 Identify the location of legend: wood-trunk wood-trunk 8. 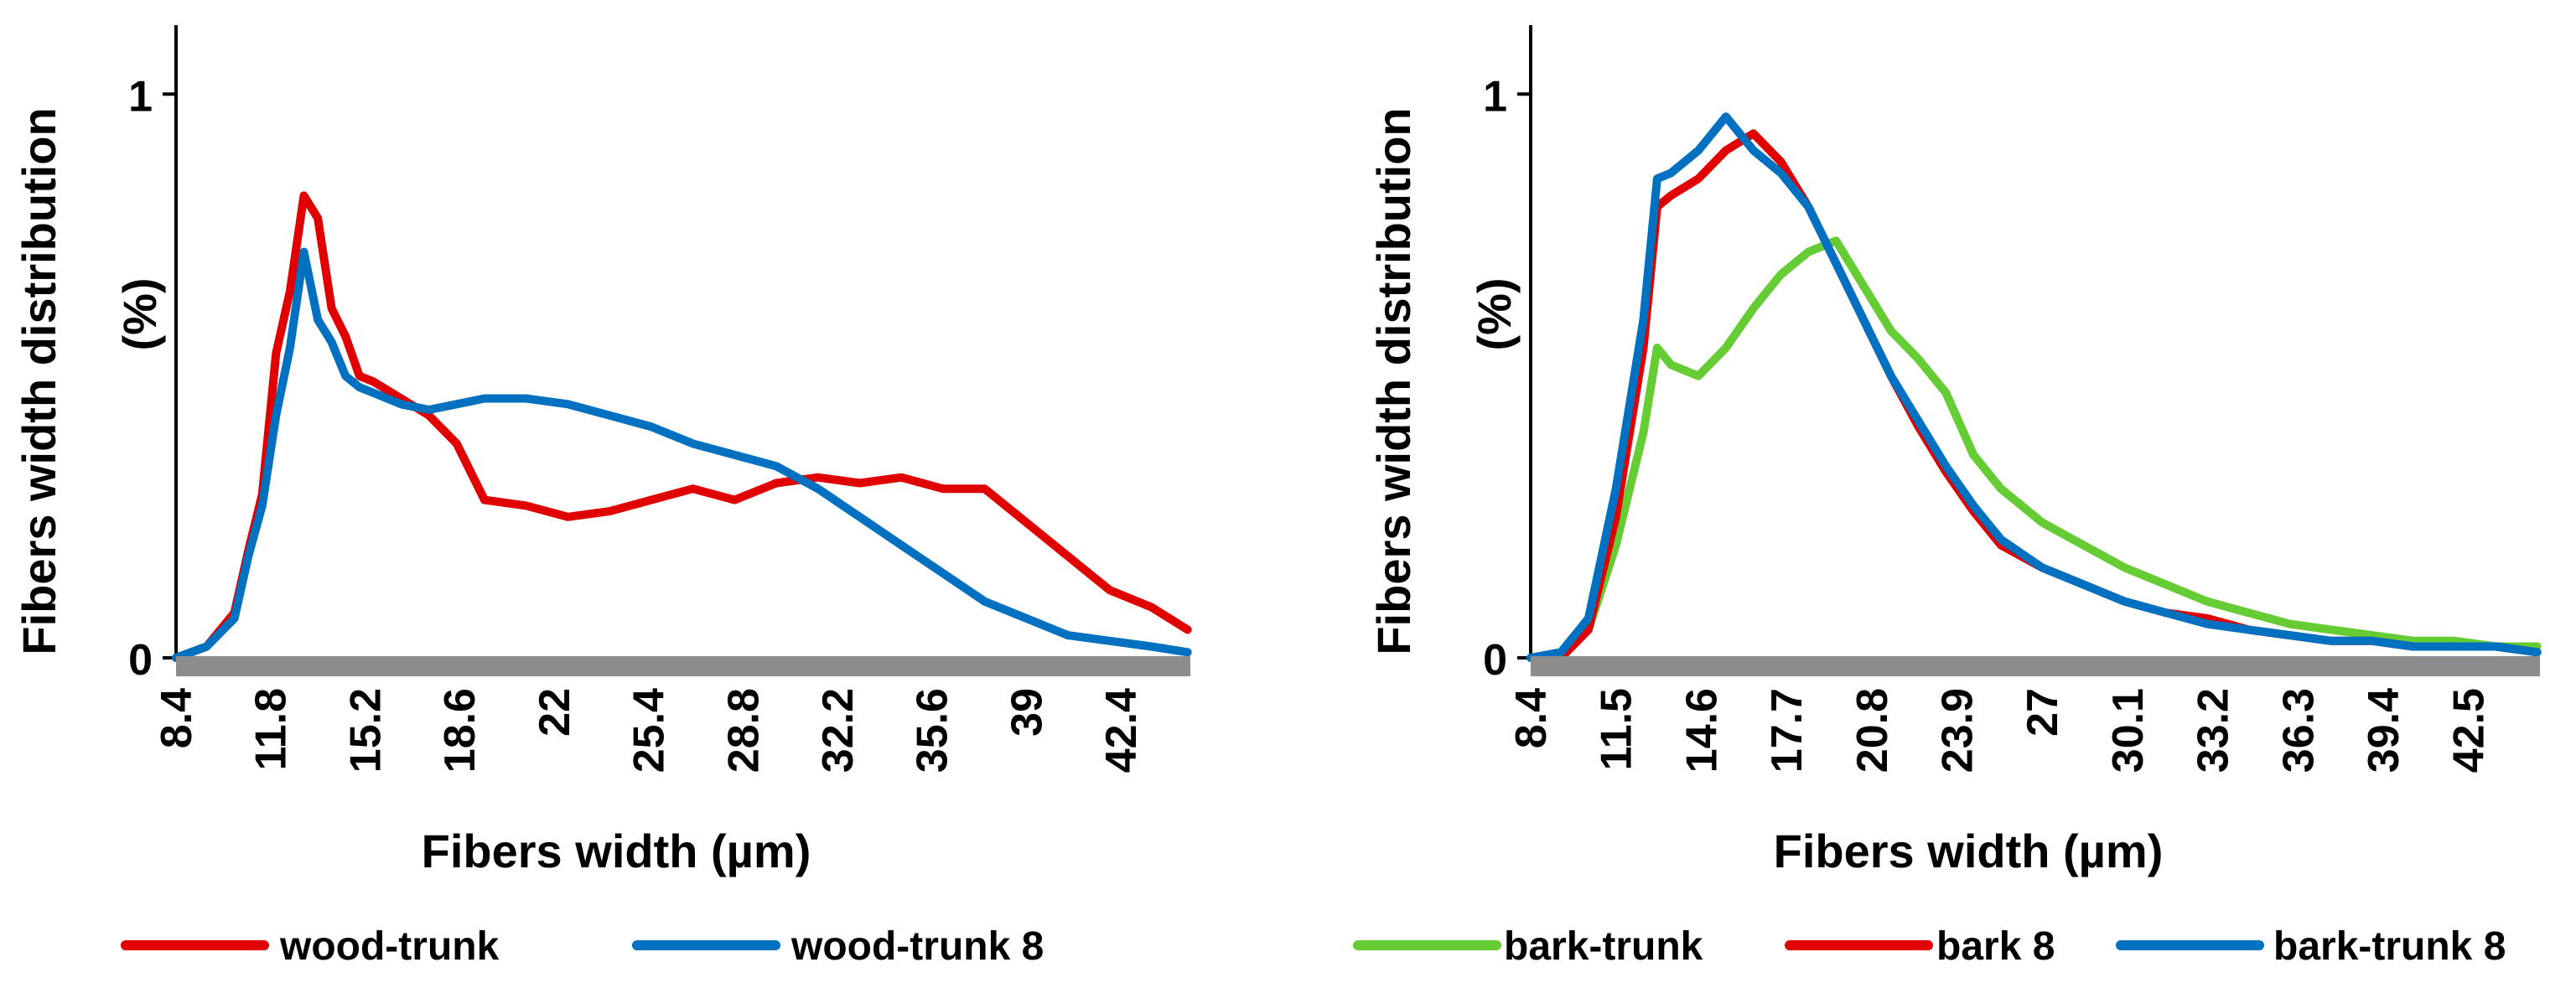
(582, 946).